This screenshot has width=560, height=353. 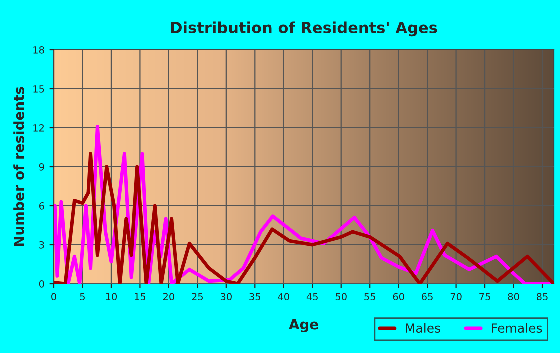 What do you see at coordinates (39, 50) in the screenshot?
I see `y-tick-label: 18` at bounding box center [39, 50].